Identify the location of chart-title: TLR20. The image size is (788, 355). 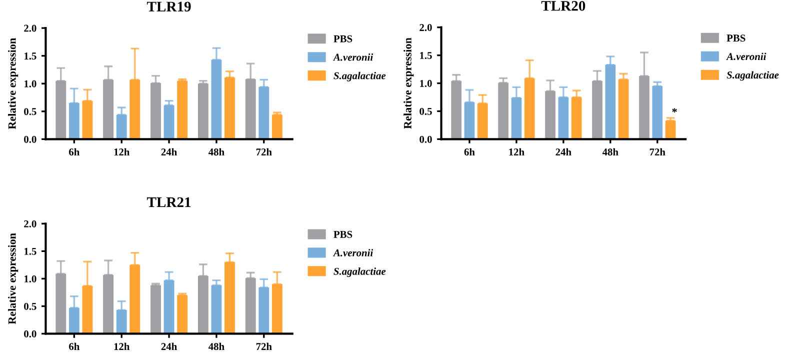
(563, 5).